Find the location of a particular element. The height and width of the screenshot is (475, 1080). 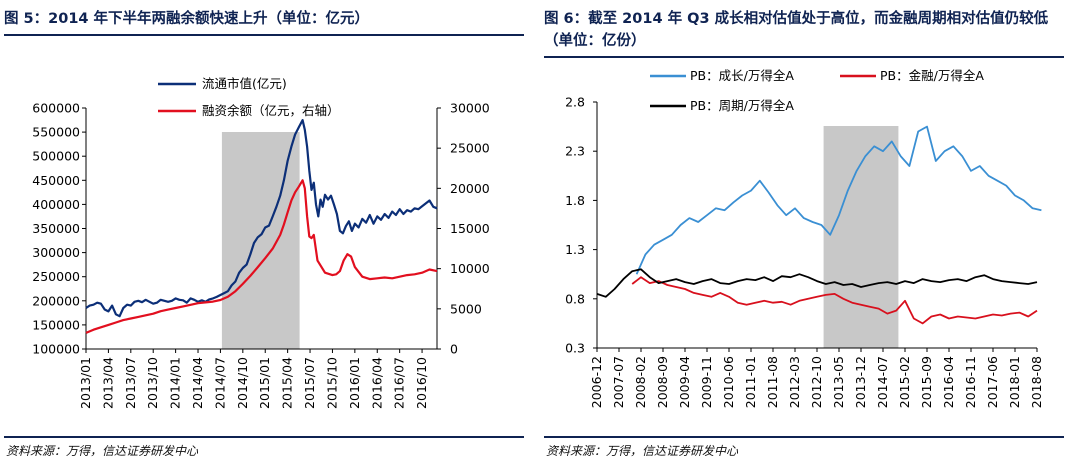

left-tick-label: 100000 is located at coordinates (56, 349).